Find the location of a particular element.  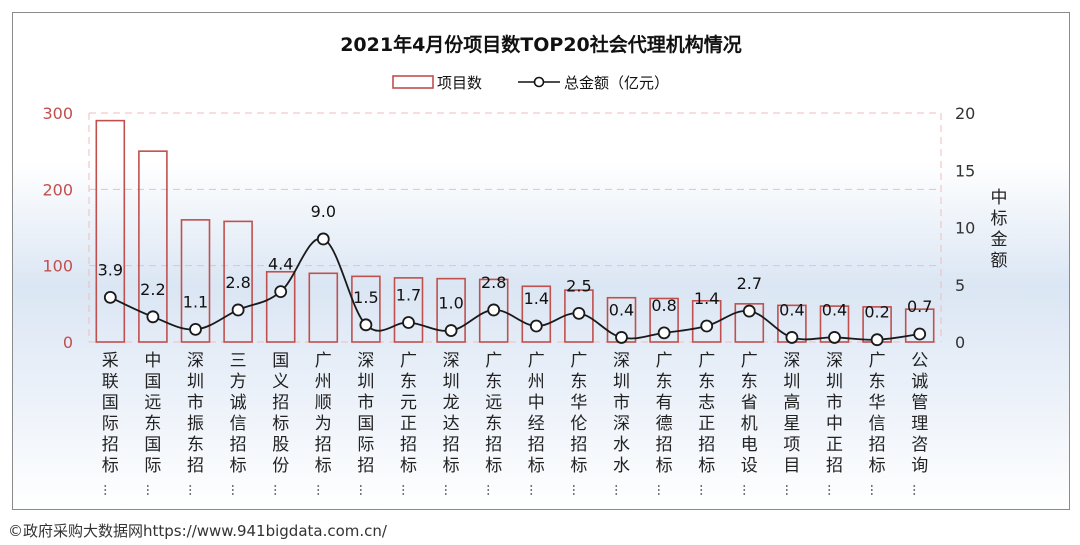

footer-source: ©政府采购大数据网https://www.941bigdata.com.cn/ is located at coordinates (197, 531).